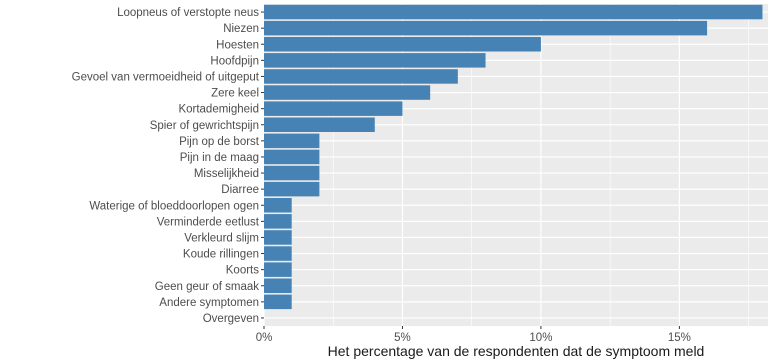 The image size is (774, 362). I want to click on y-tick-label: Misselijkheid, so click(226, 174).